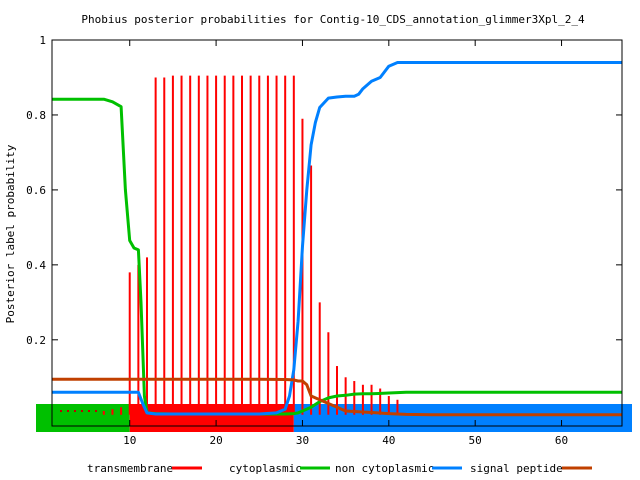 This screenshot has height=480, width=640. What do you see at coordinates (36, 265) in the screenshot?
I see `y-tick-label: 0.4` at bounding box center [36, 265].